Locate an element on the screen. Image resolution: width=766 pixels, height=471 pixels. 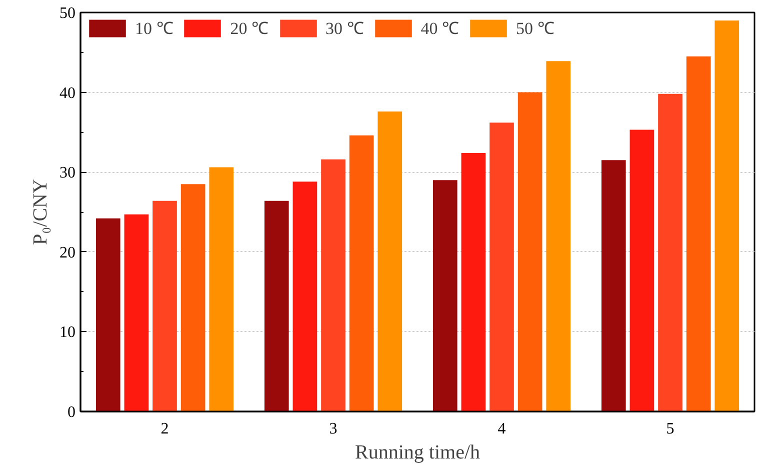
x-tick-label: 2 is located at coordinates (164, 429).